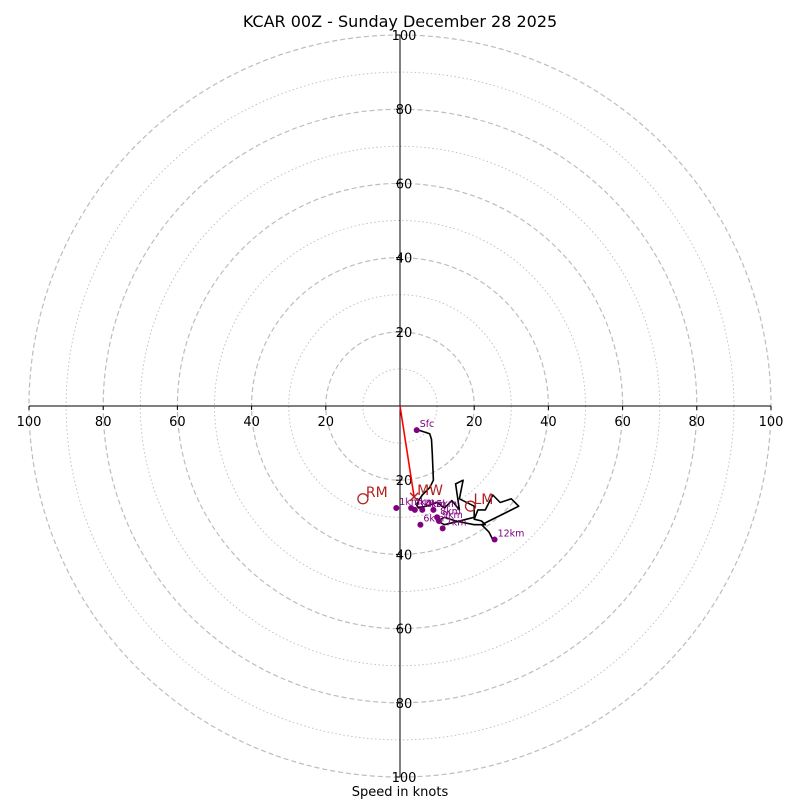 This screenshot has height=800, width=800. What do you see at coordinates (435, 504) in the screenshot?
I see `height-marker-label: 4km` at bounding box center [435, 504].